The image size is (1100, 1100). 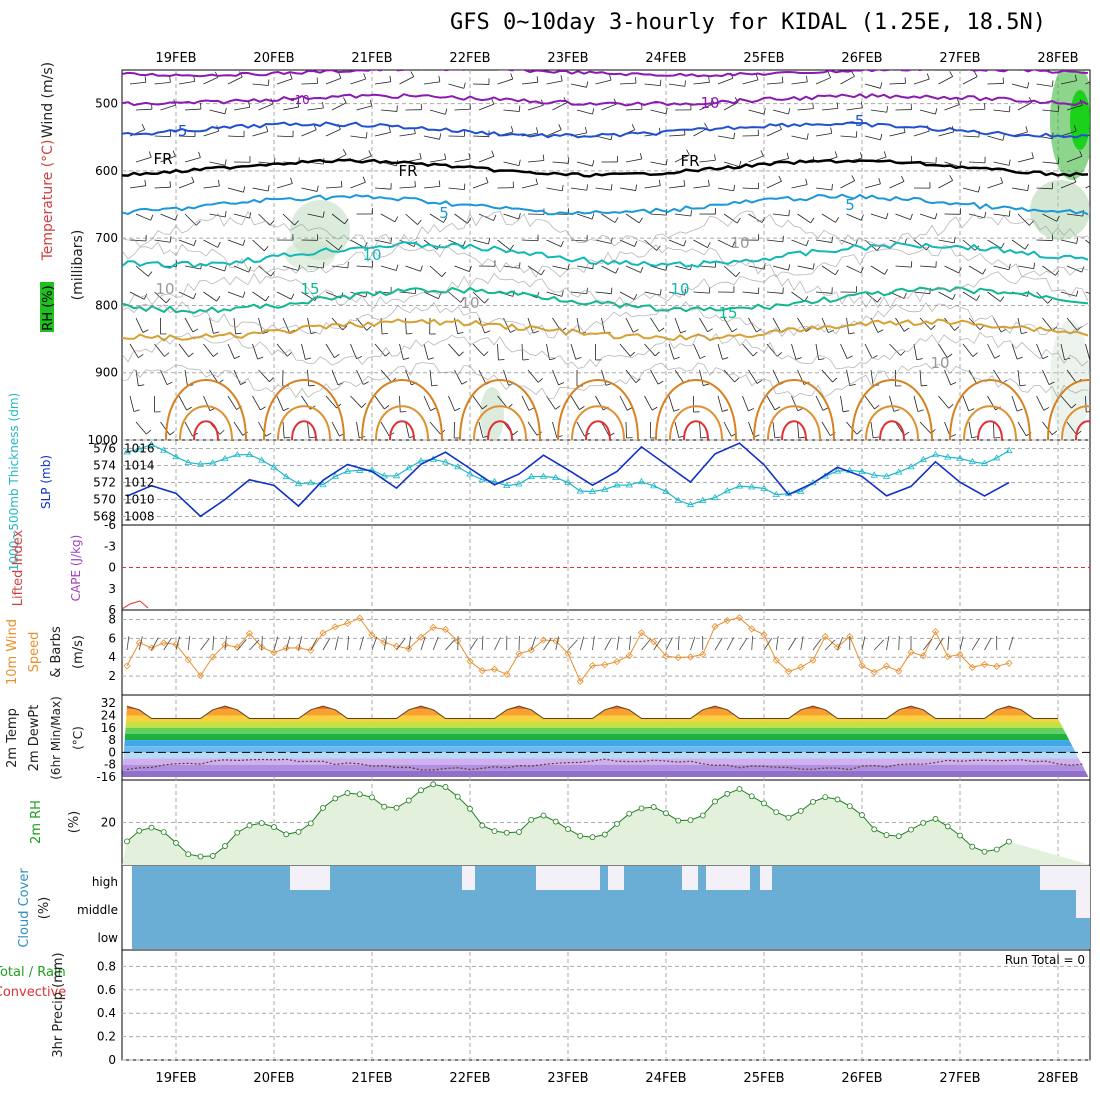 I want to click on wind10-label-3: & Barbs, so click(x=56, y=652).